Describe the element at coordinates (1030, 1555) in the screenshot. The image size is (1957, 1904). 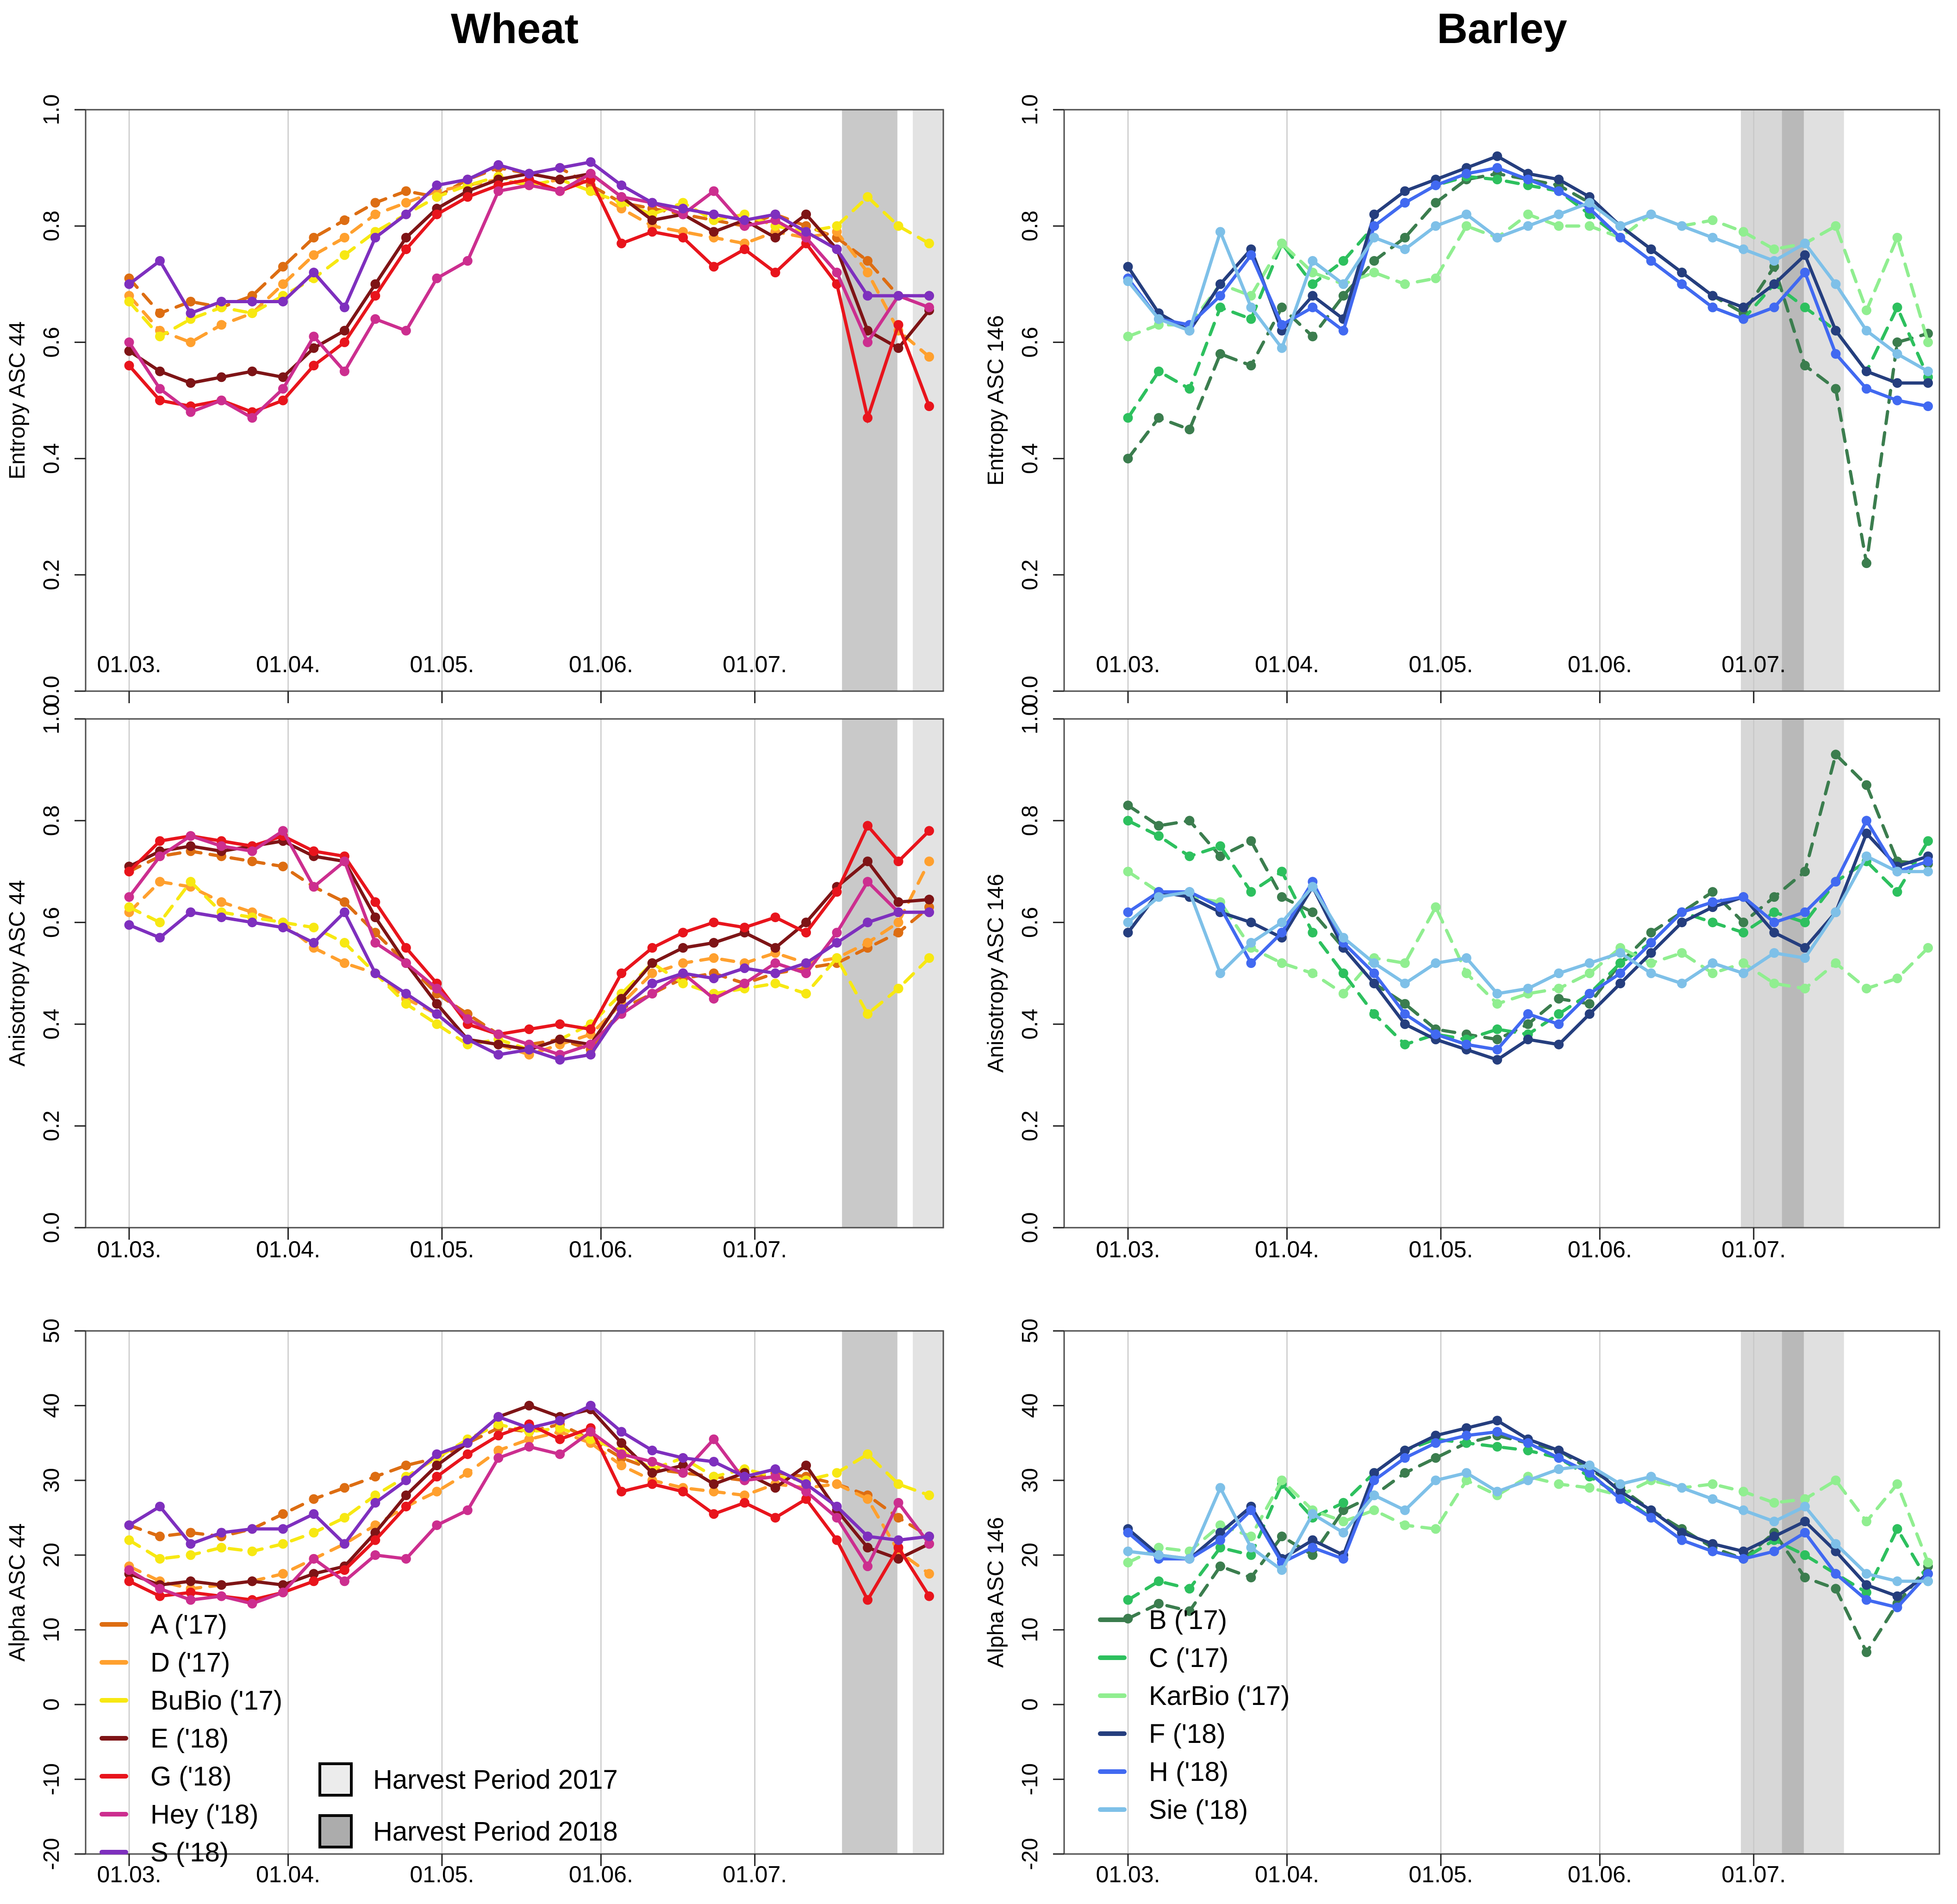
I see `y-tick-label: 20` at that location.